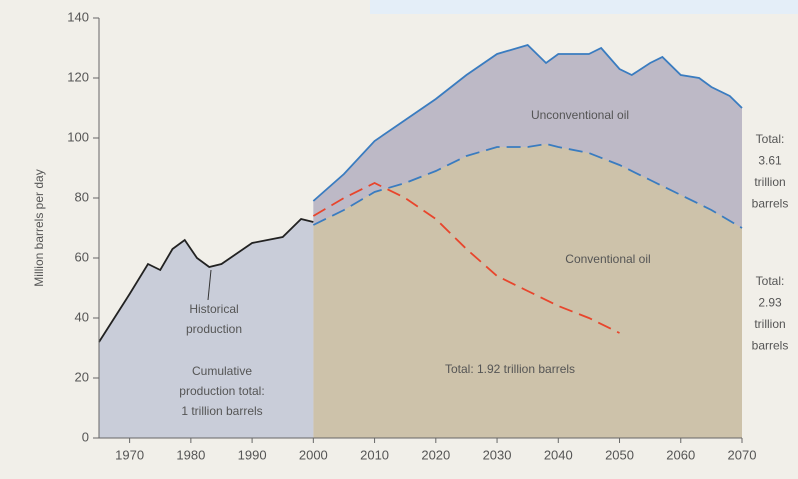 The height and width of the screenshot is (479, 798). Describe the element at coordinates (82, 316) in the screenshot. I see `y-tick-label: 40` at that location.